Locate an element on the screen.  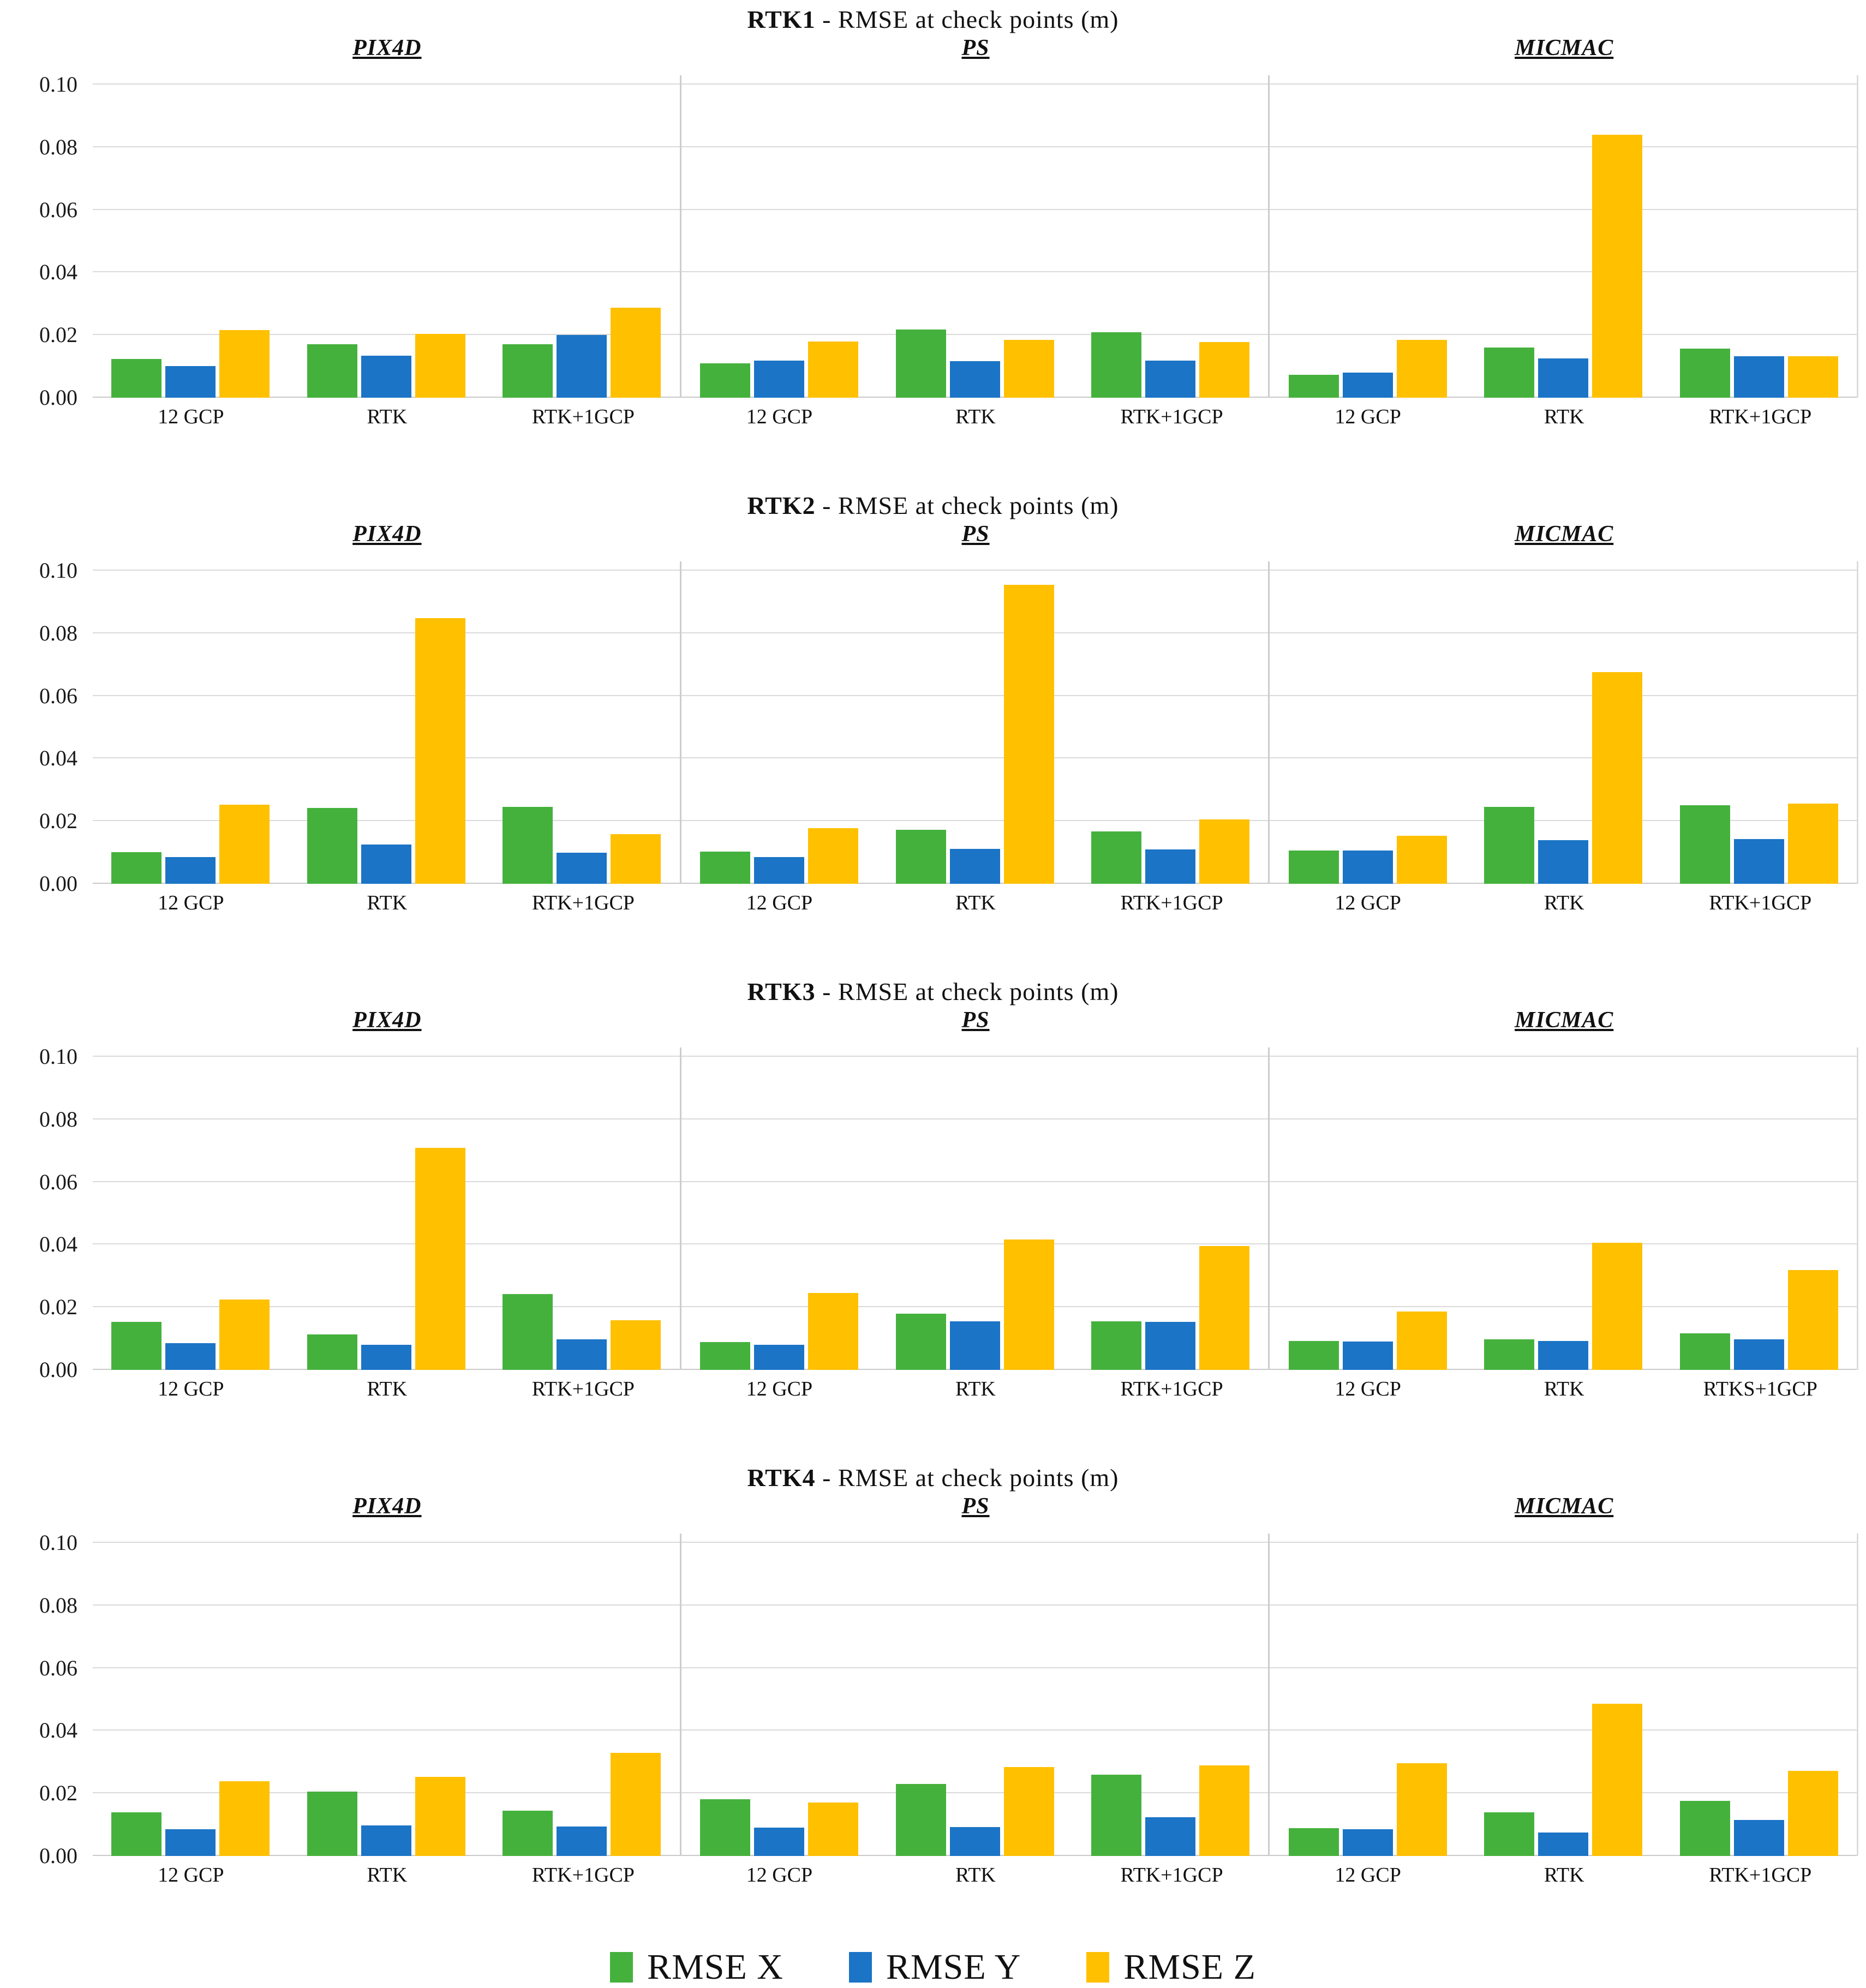
panel-ps: PS 12 GCP RTK RTK+1GCP is located at coordinates (975, 235).